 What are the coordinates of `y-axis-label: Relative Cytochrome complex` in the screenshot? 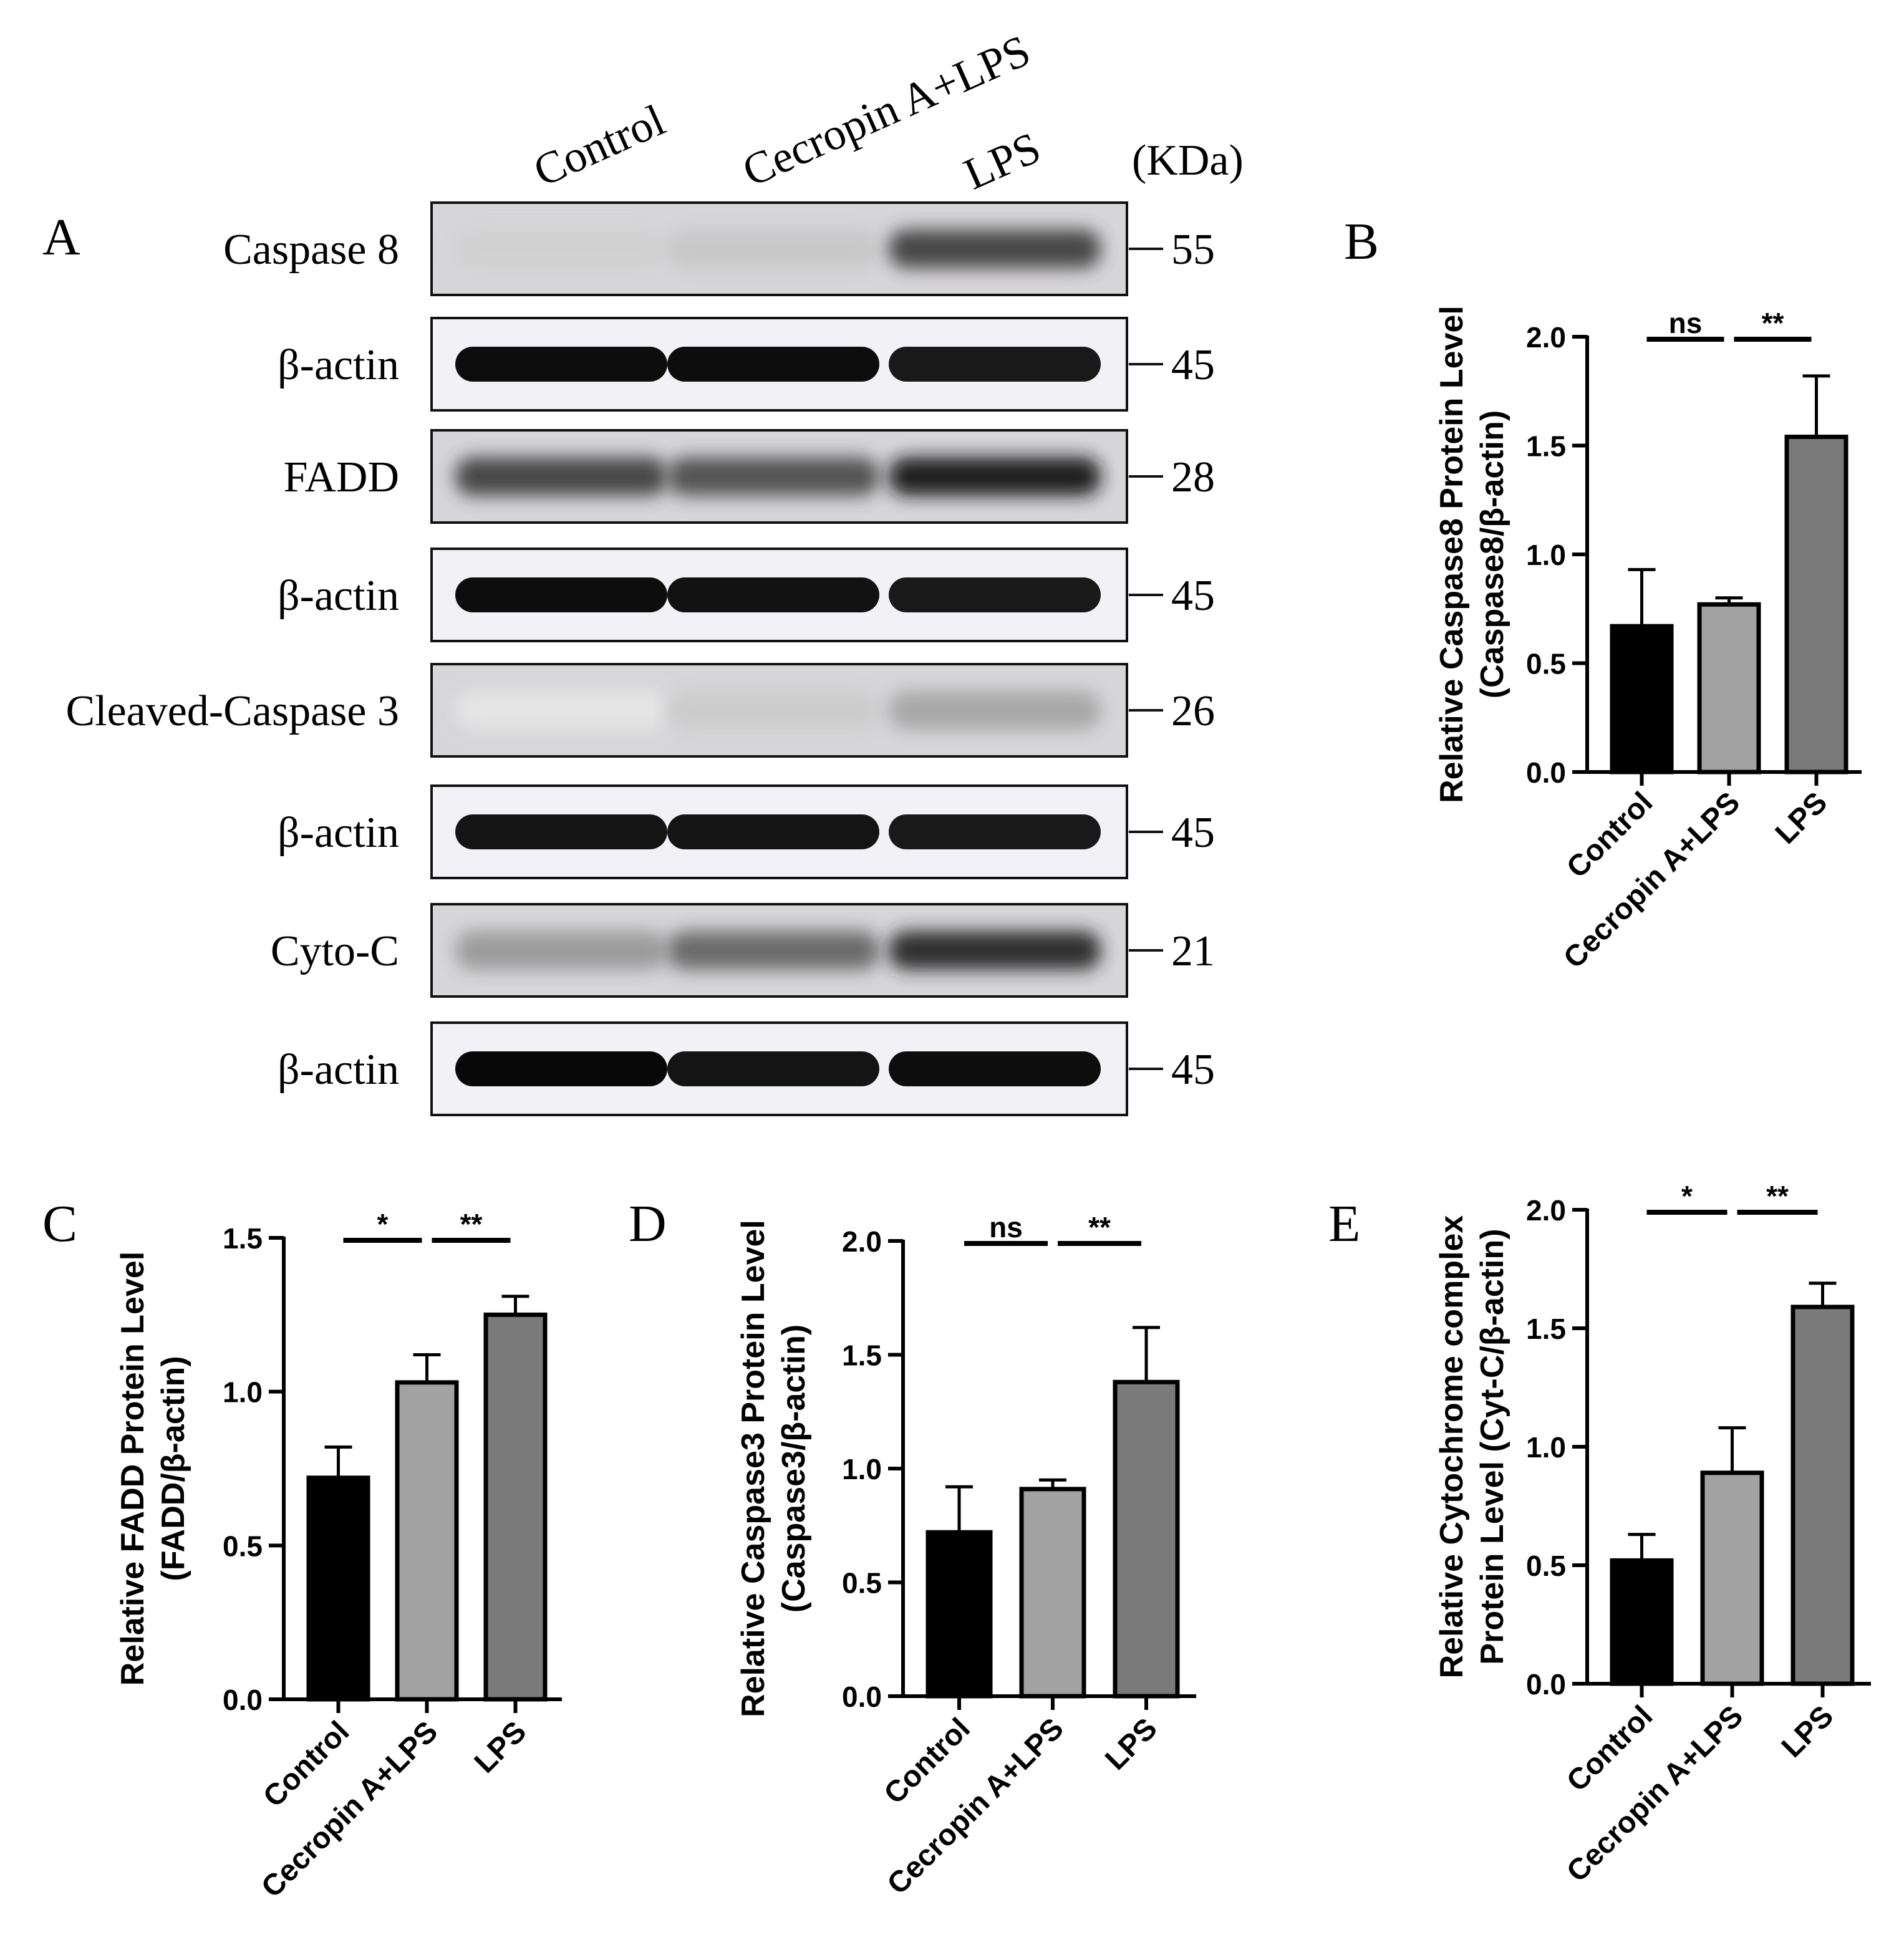 It's located at (1452, 1447).